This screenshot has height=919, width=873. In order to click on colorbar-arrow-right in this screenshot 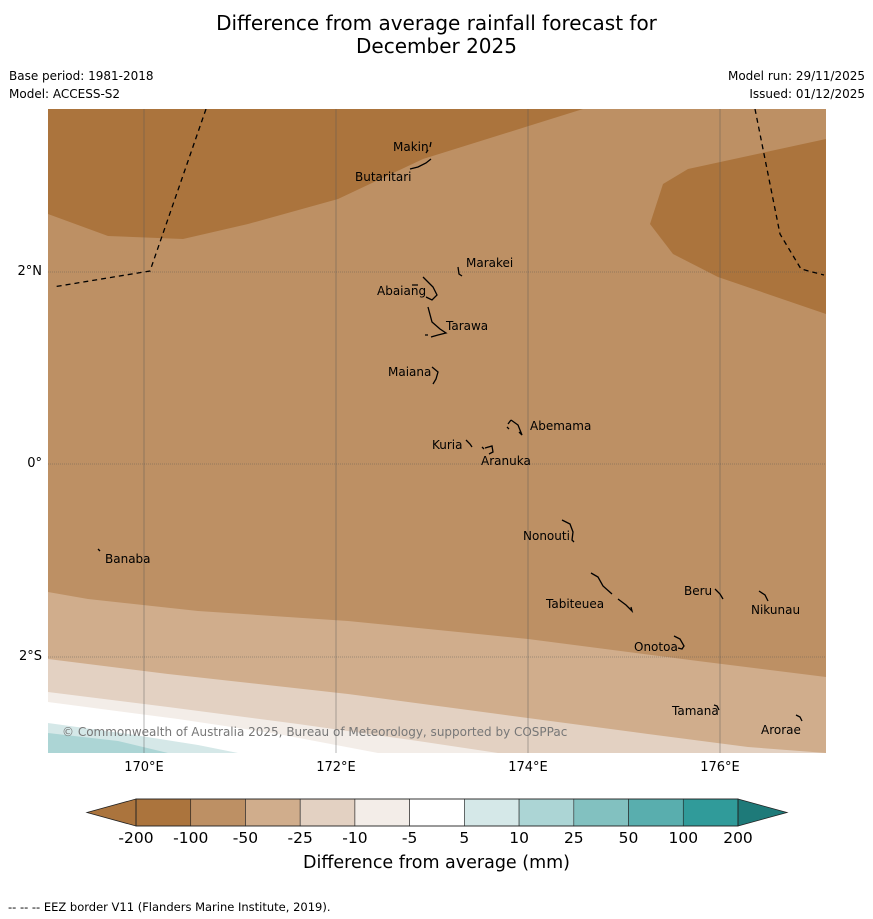, I will do `click(763, 812)`.